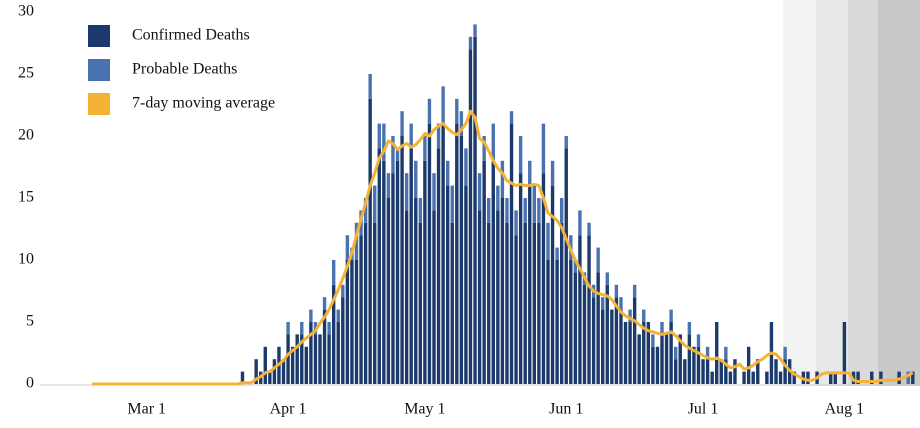 This screenshot has width=920, height=428. What do you see at coordinates (845, 409) in the screenshot?
I see `x-tick-label: Aug 1` at bounding box center [845, 409].